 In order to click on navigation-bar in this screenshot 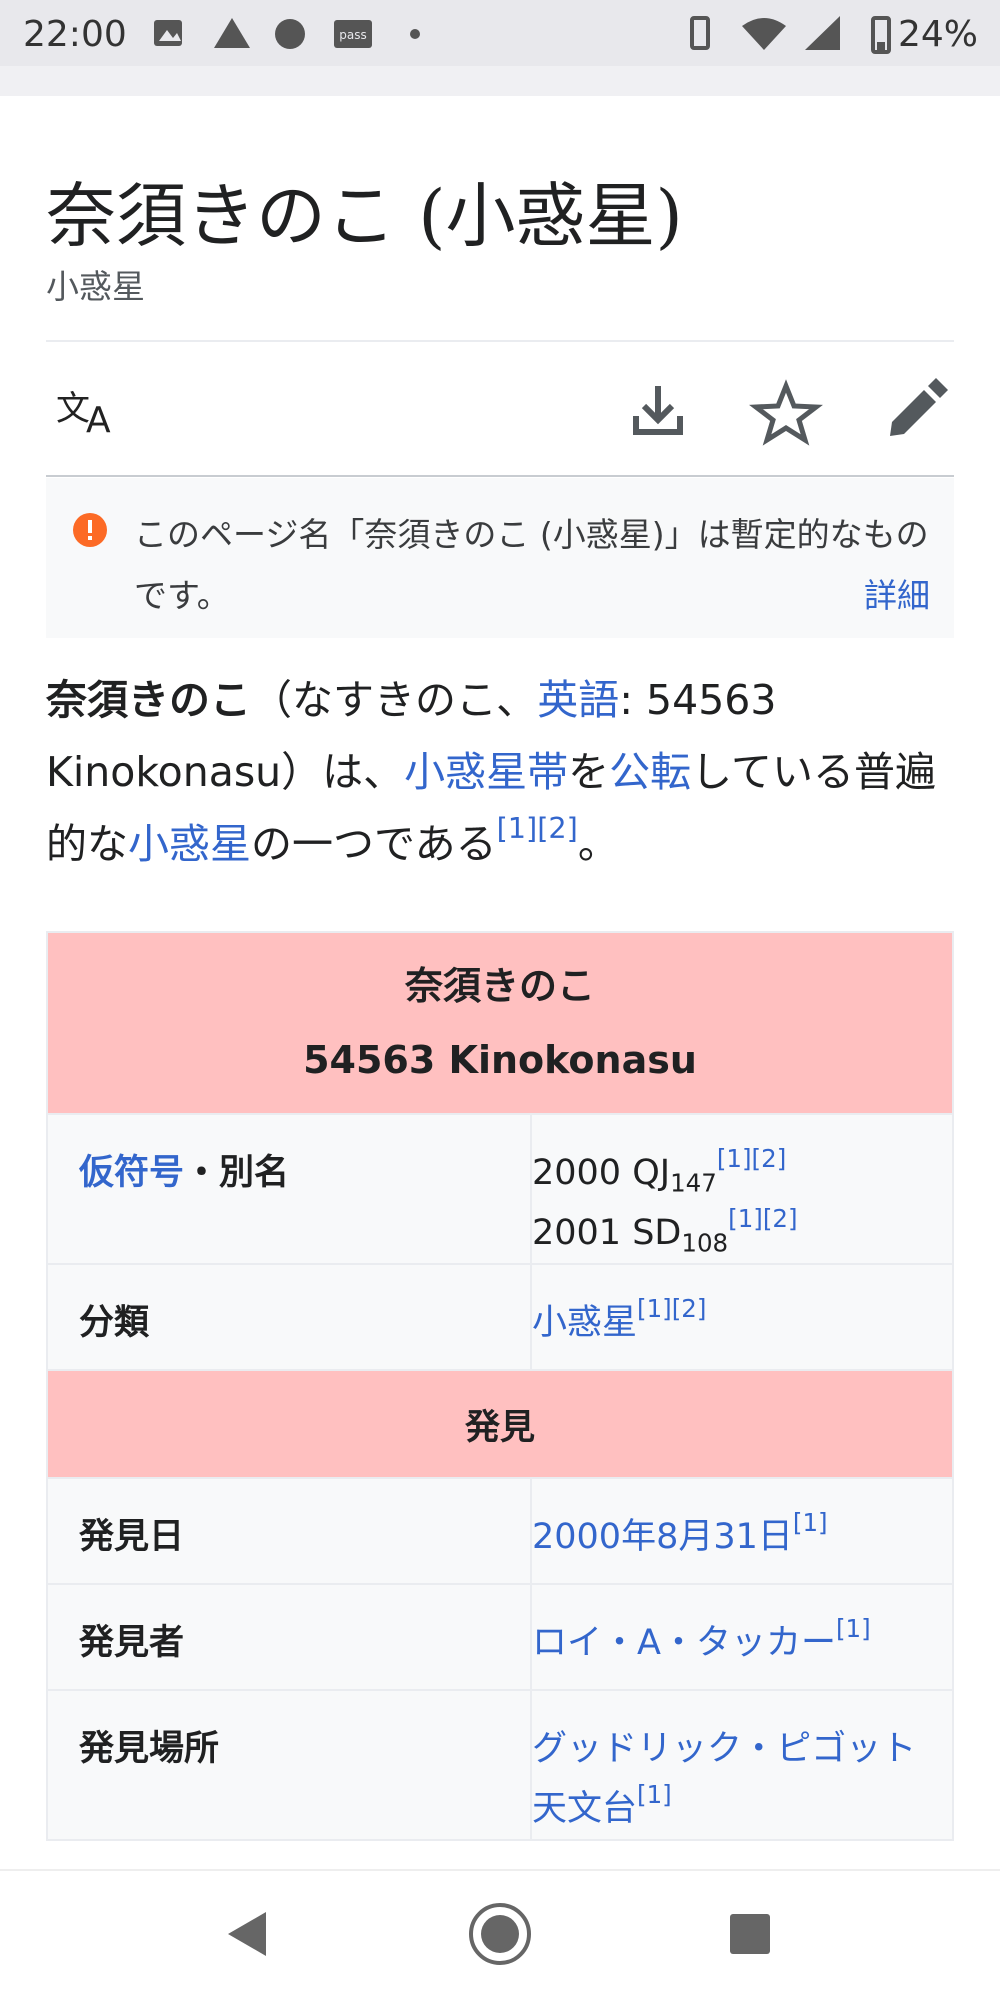, I will do `click(500, 1935)`.